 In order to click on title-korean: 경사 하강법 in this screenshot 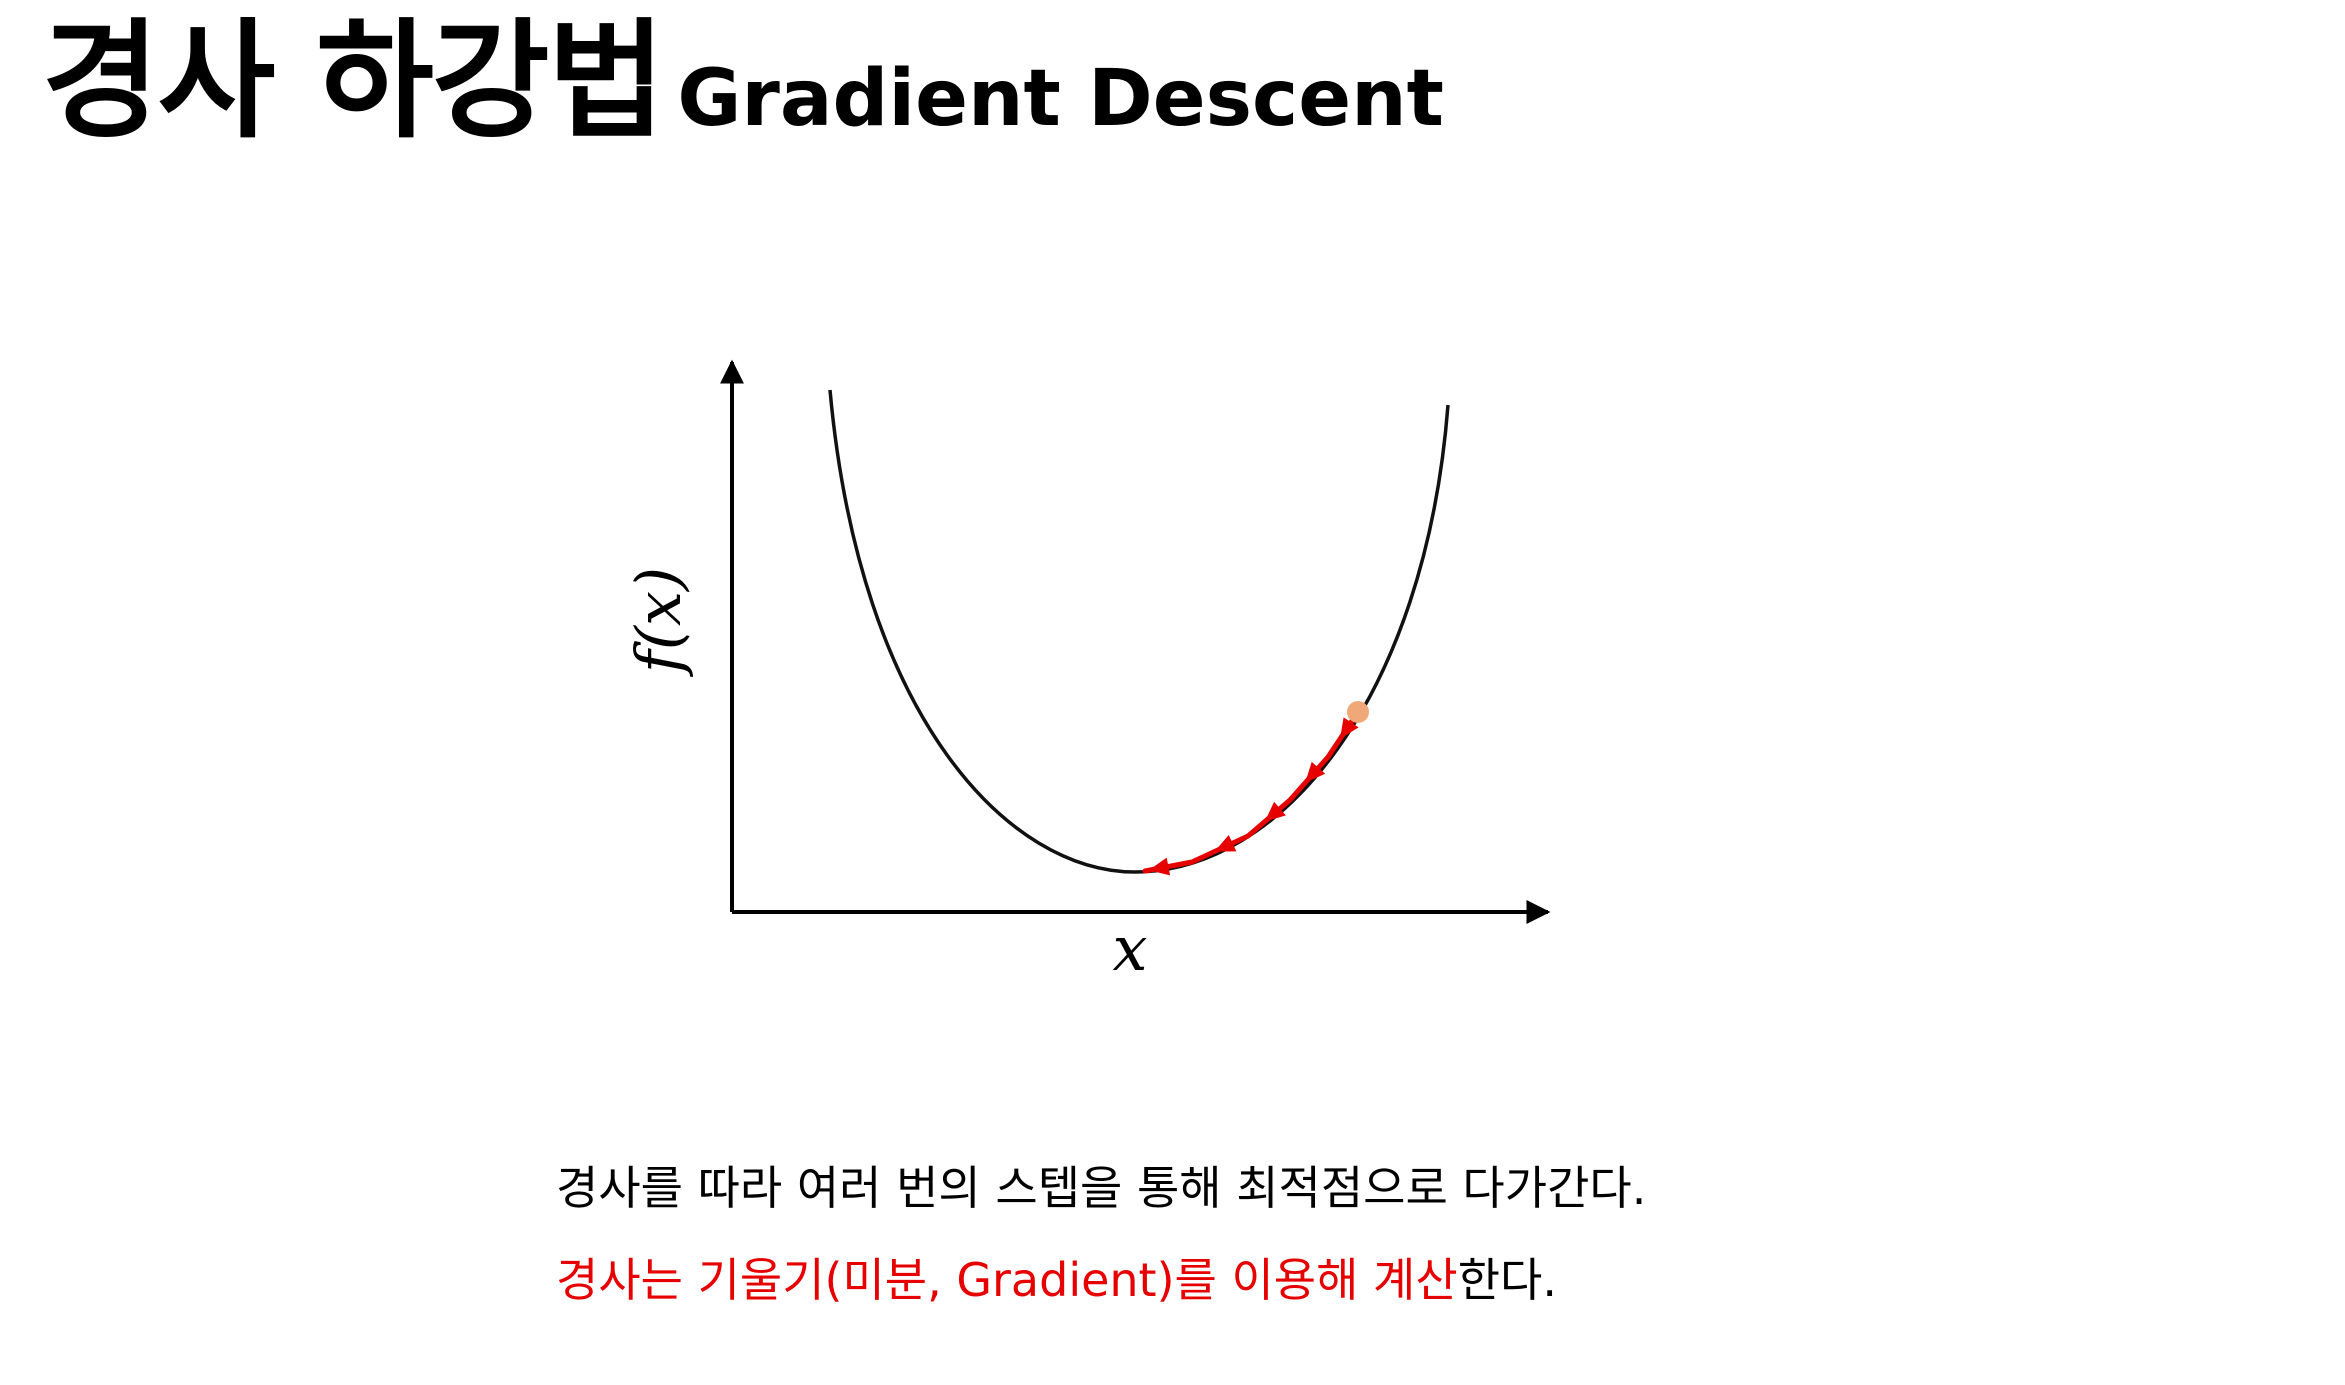, I will do `click(353, 81)`.